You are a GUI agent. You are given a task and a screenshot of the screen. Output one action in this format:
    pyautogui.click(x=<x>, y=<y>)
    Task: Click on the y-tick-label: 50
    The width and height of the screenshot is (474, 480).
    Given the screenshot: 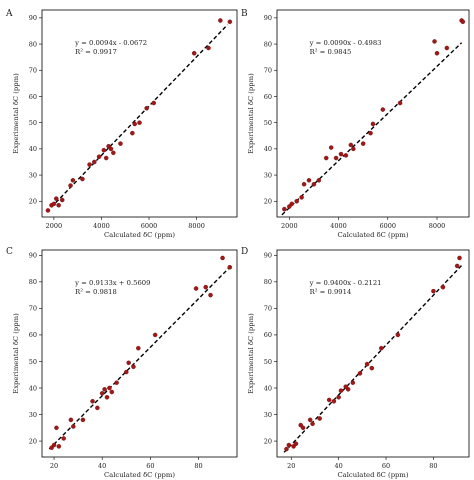 What is the action you would take?
    pyautogui.click(x=268, y=362)
    